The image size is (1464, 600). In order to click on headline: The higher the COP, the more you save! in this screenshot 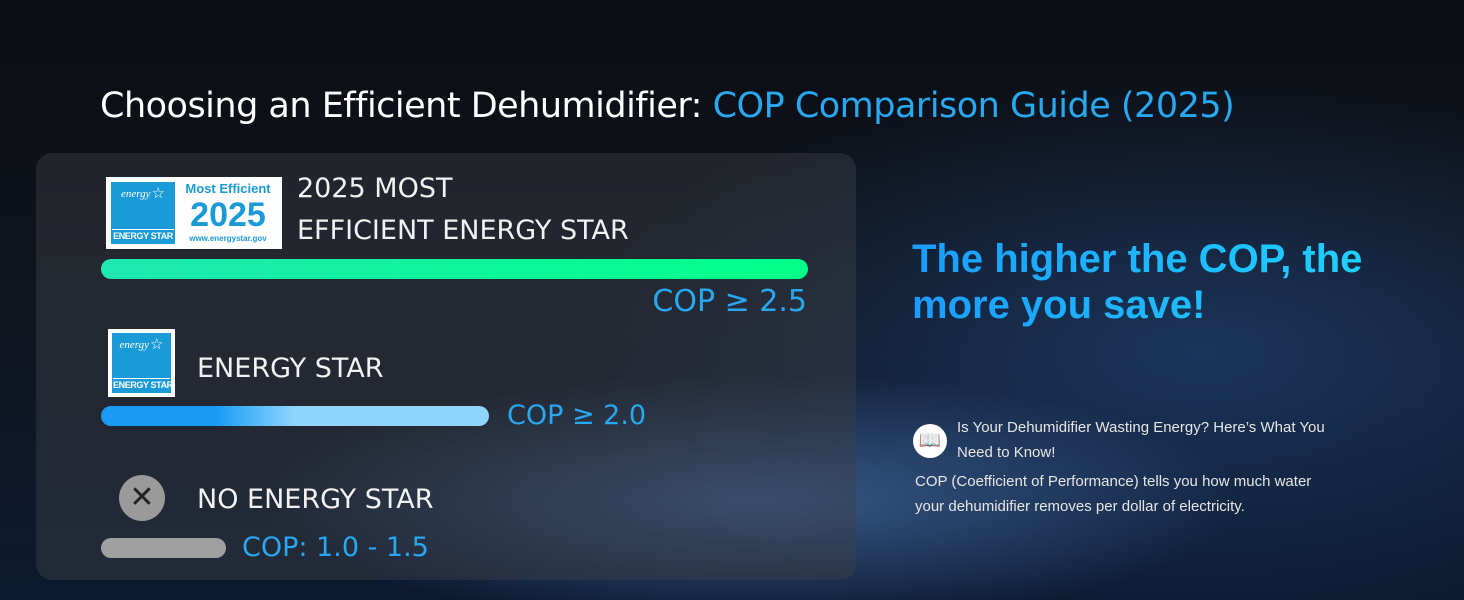, I will do `click(1137, 282)`.